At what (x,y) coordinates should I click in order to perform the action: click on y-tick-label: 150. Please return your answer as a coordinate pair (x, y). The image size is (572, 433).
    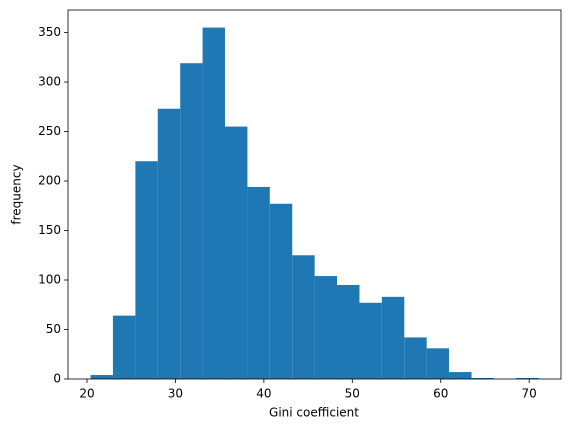
    Looking at the image, I should click on (49, 230).